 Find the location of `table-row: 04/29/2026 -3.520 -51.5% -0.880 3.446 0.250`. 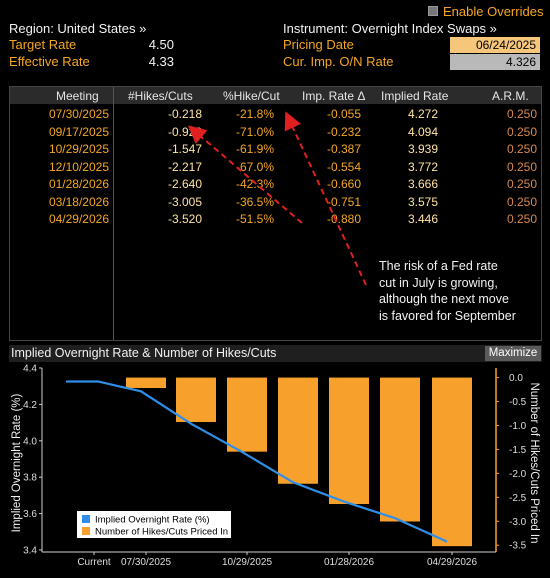

table-row: 04/29/2026 -3.520 -51.5% -0.880 3.446 0.250 is located at coordinates (275, 220).